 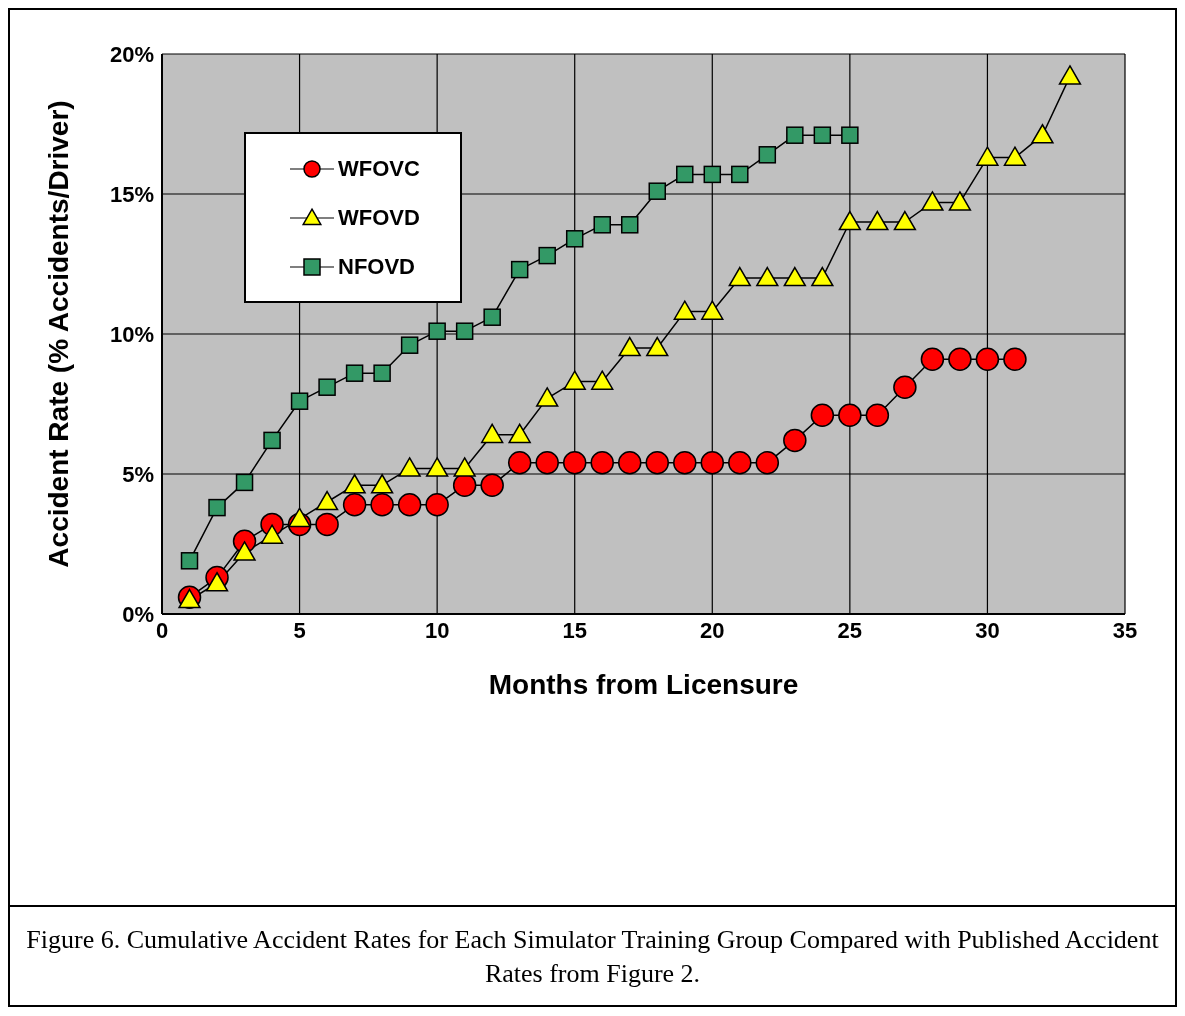 I want to click on x-tick-label: 30, so click(x=987, y=630).